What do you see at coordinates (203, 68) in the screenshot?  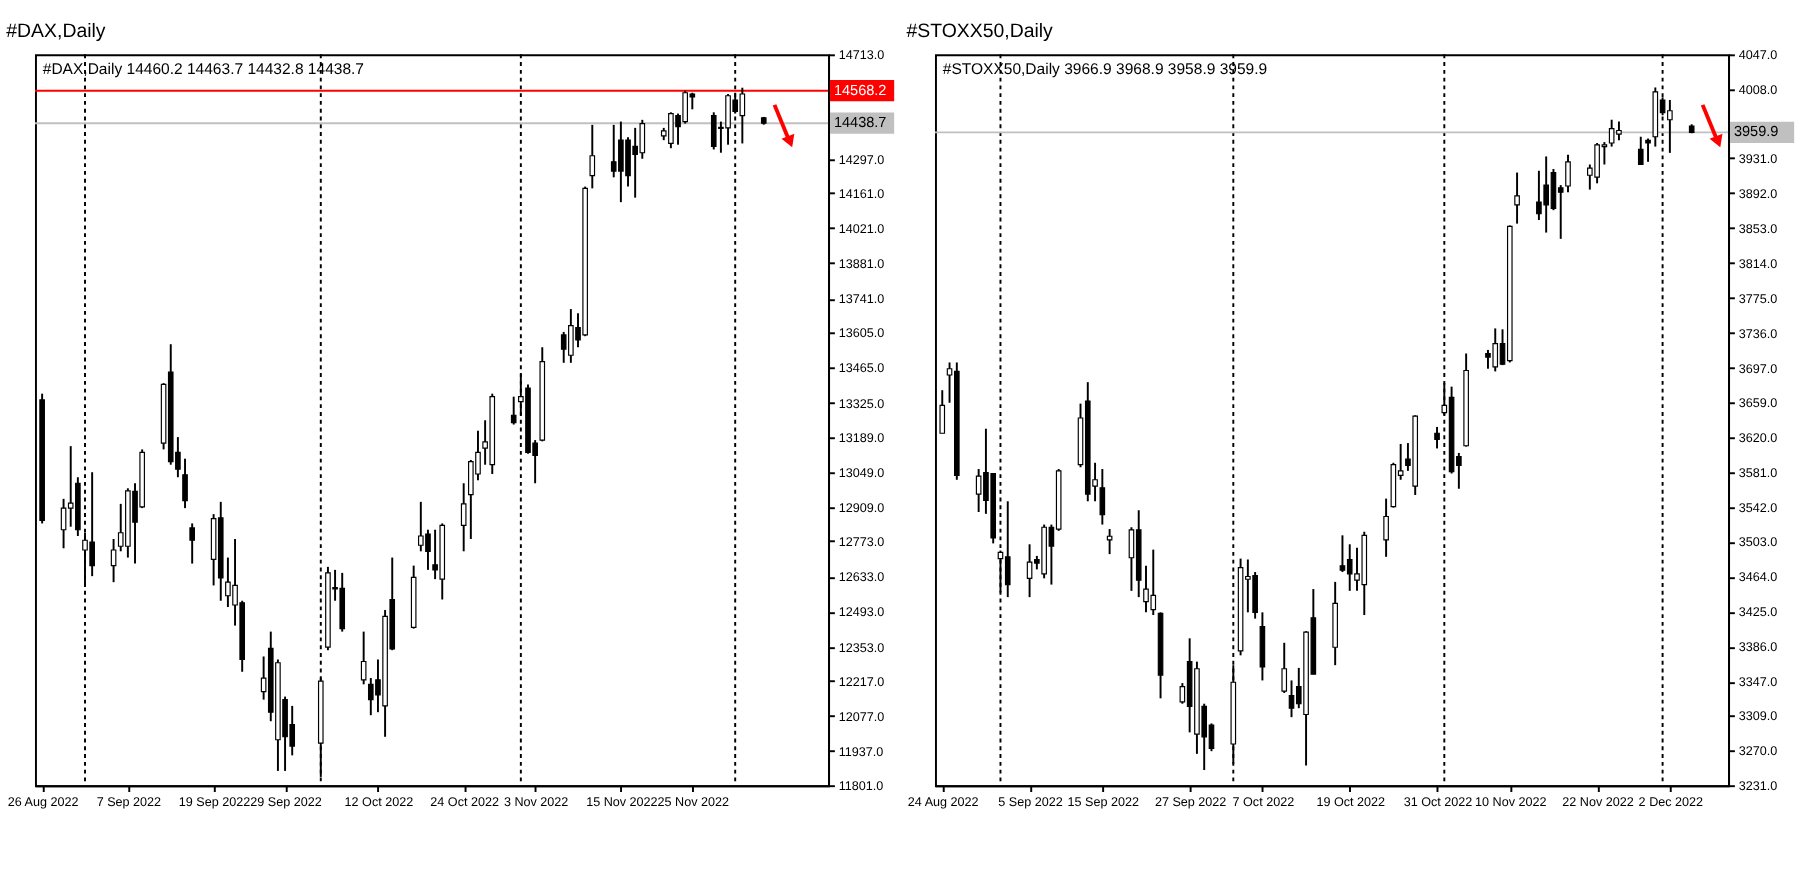 I see `annotation: #DAX,Daily 14460.2 14463.7 14432.8 14438.7` at bounding box center [203, 68].